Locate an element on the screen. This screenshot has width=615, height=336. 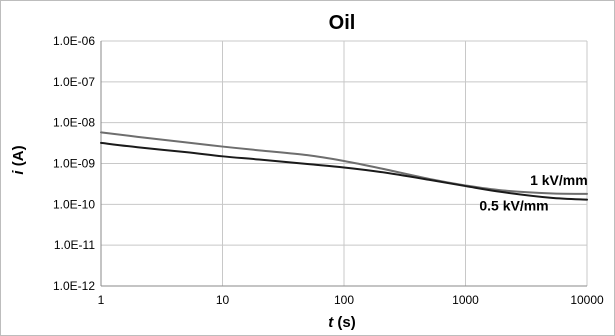
x-tick-label: 10 is located at coordinates (223, 300).